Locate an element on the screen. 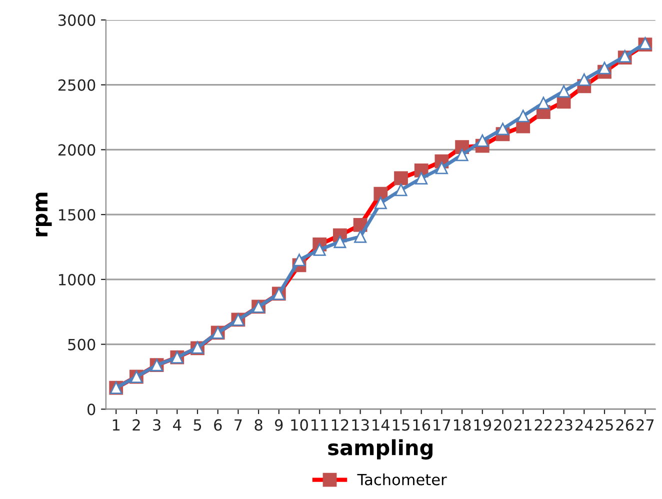 The width and height of the screenshot is (662, 499). x-tick-label: 19 is located at coordinates (483, 425).